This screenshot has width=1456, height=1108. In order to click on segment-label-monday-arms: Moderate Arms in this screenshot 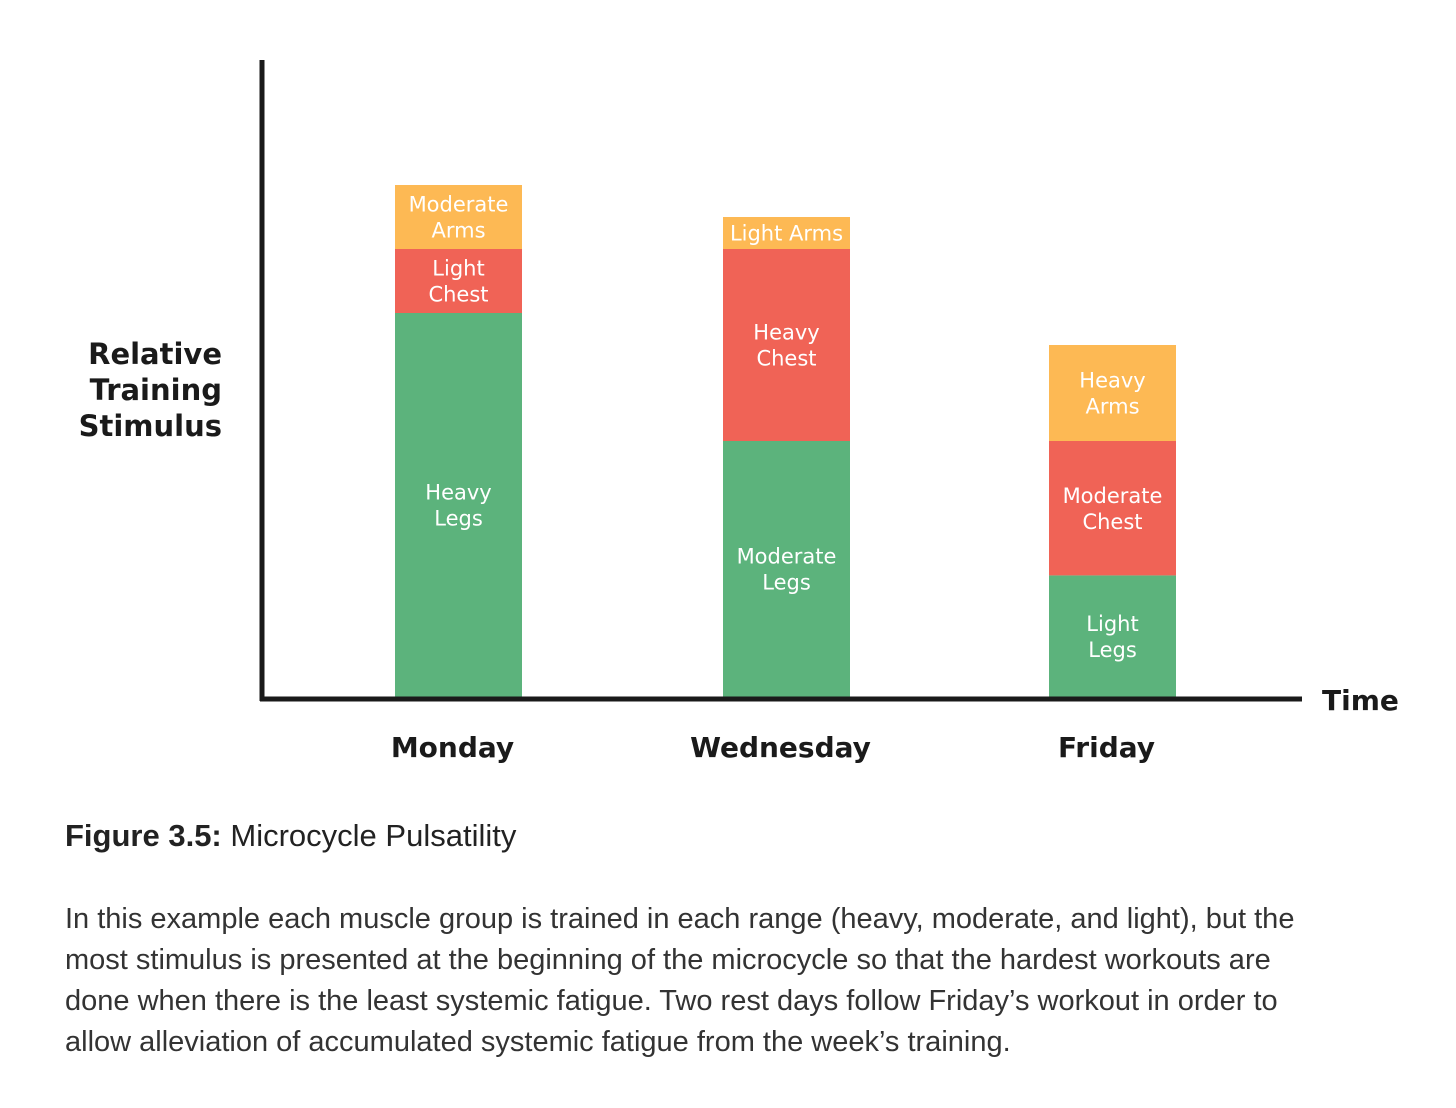, I will do `click(459, 218)`.